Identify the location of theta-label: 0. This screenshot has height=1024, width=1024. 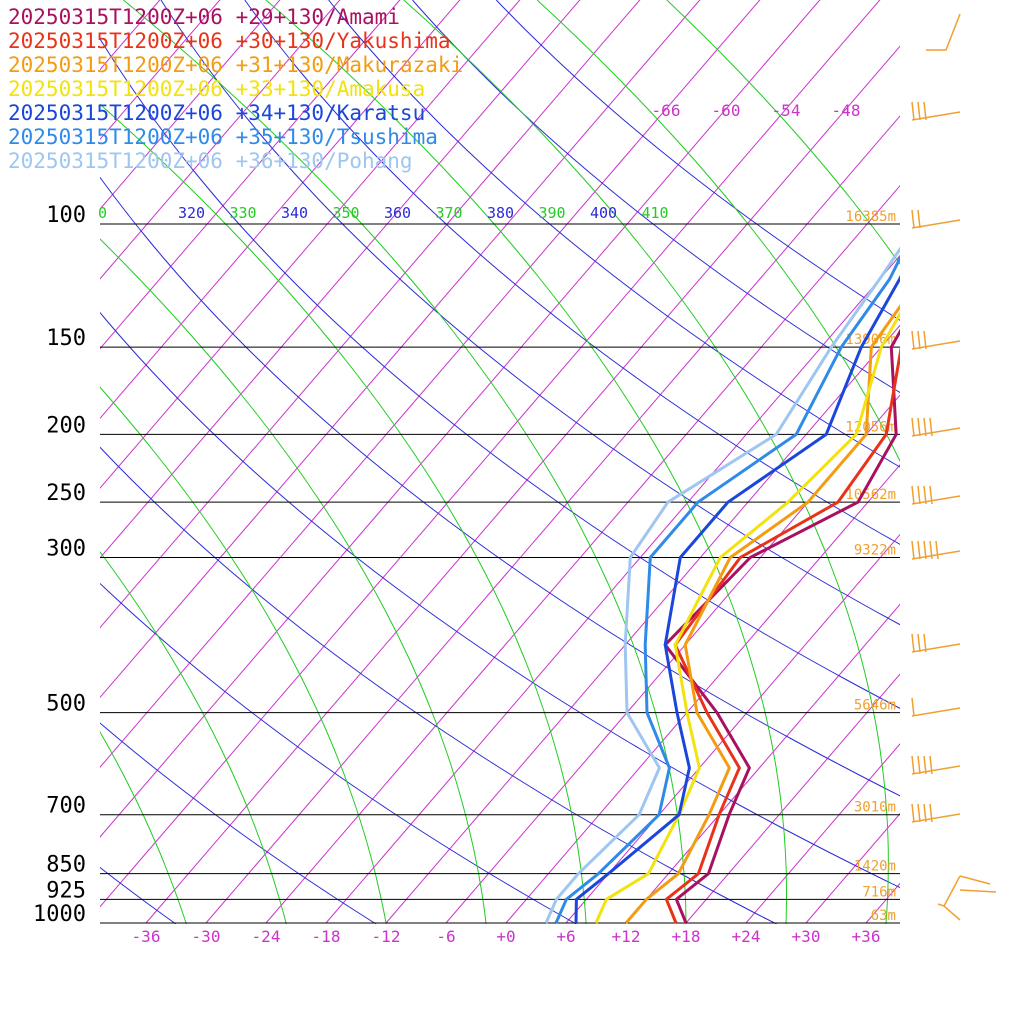
(102, 213).